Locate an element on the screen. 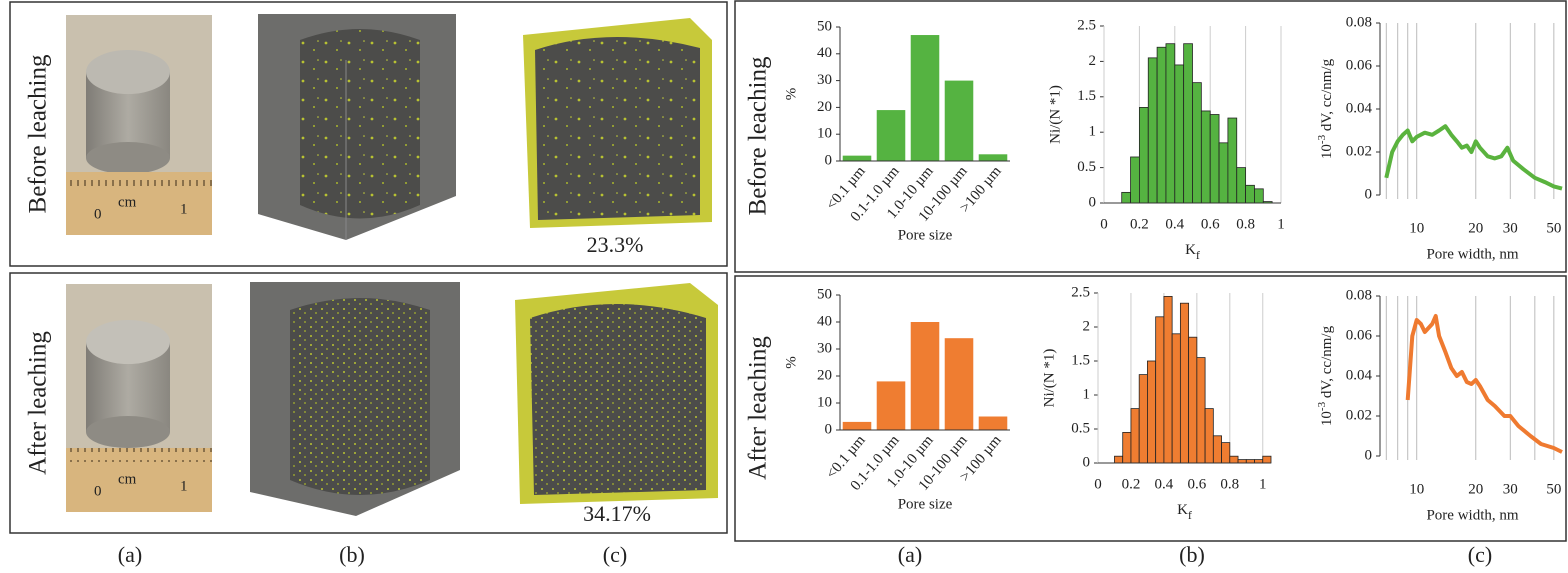 The height and width of the screenshot is (573, 1568). y-tick-label: 0.04 is located at coordinates (1359, 375).